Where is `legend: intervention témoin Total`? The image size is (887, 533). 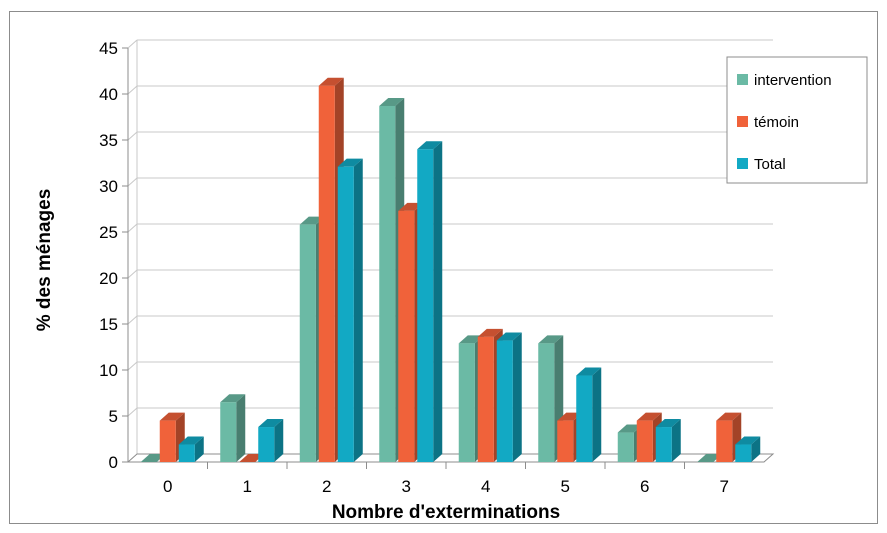
legend: intervention témoin Total is located at coordinates (797, 120).